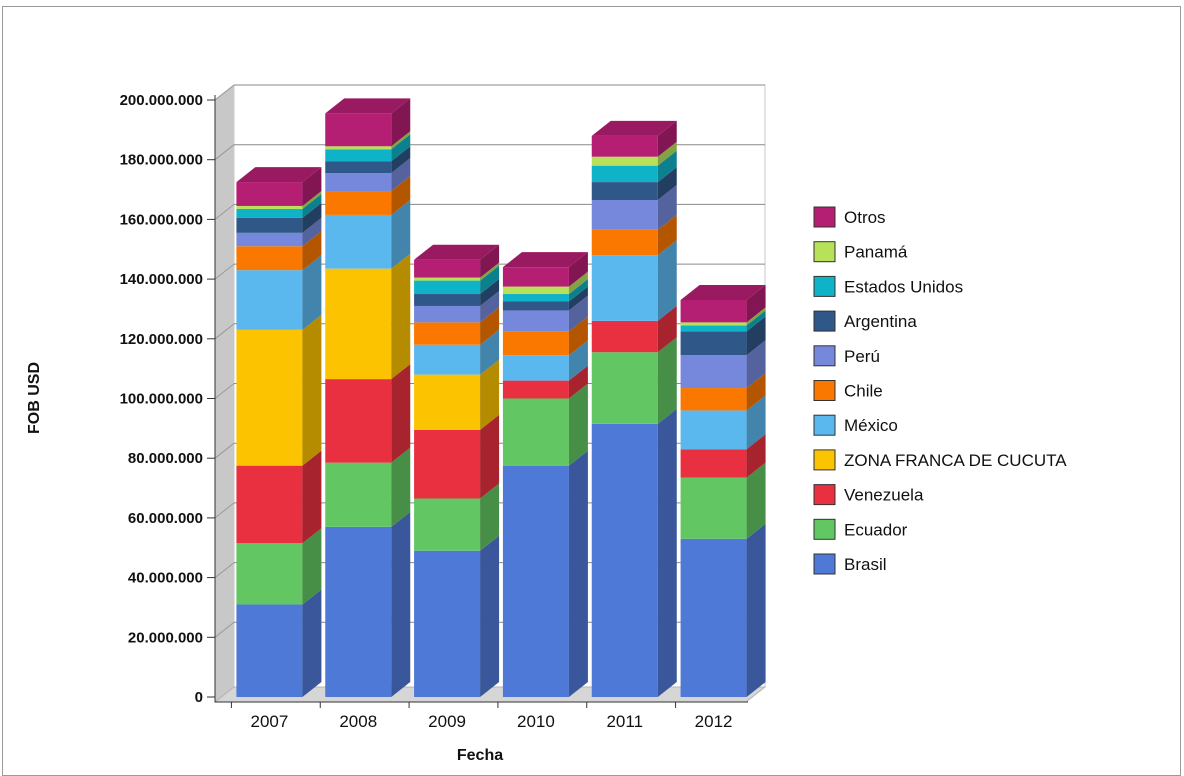  Describe the element at coordinates (480, 755) in the screenshot. I see `x-axis-title: Fecha` at that location.